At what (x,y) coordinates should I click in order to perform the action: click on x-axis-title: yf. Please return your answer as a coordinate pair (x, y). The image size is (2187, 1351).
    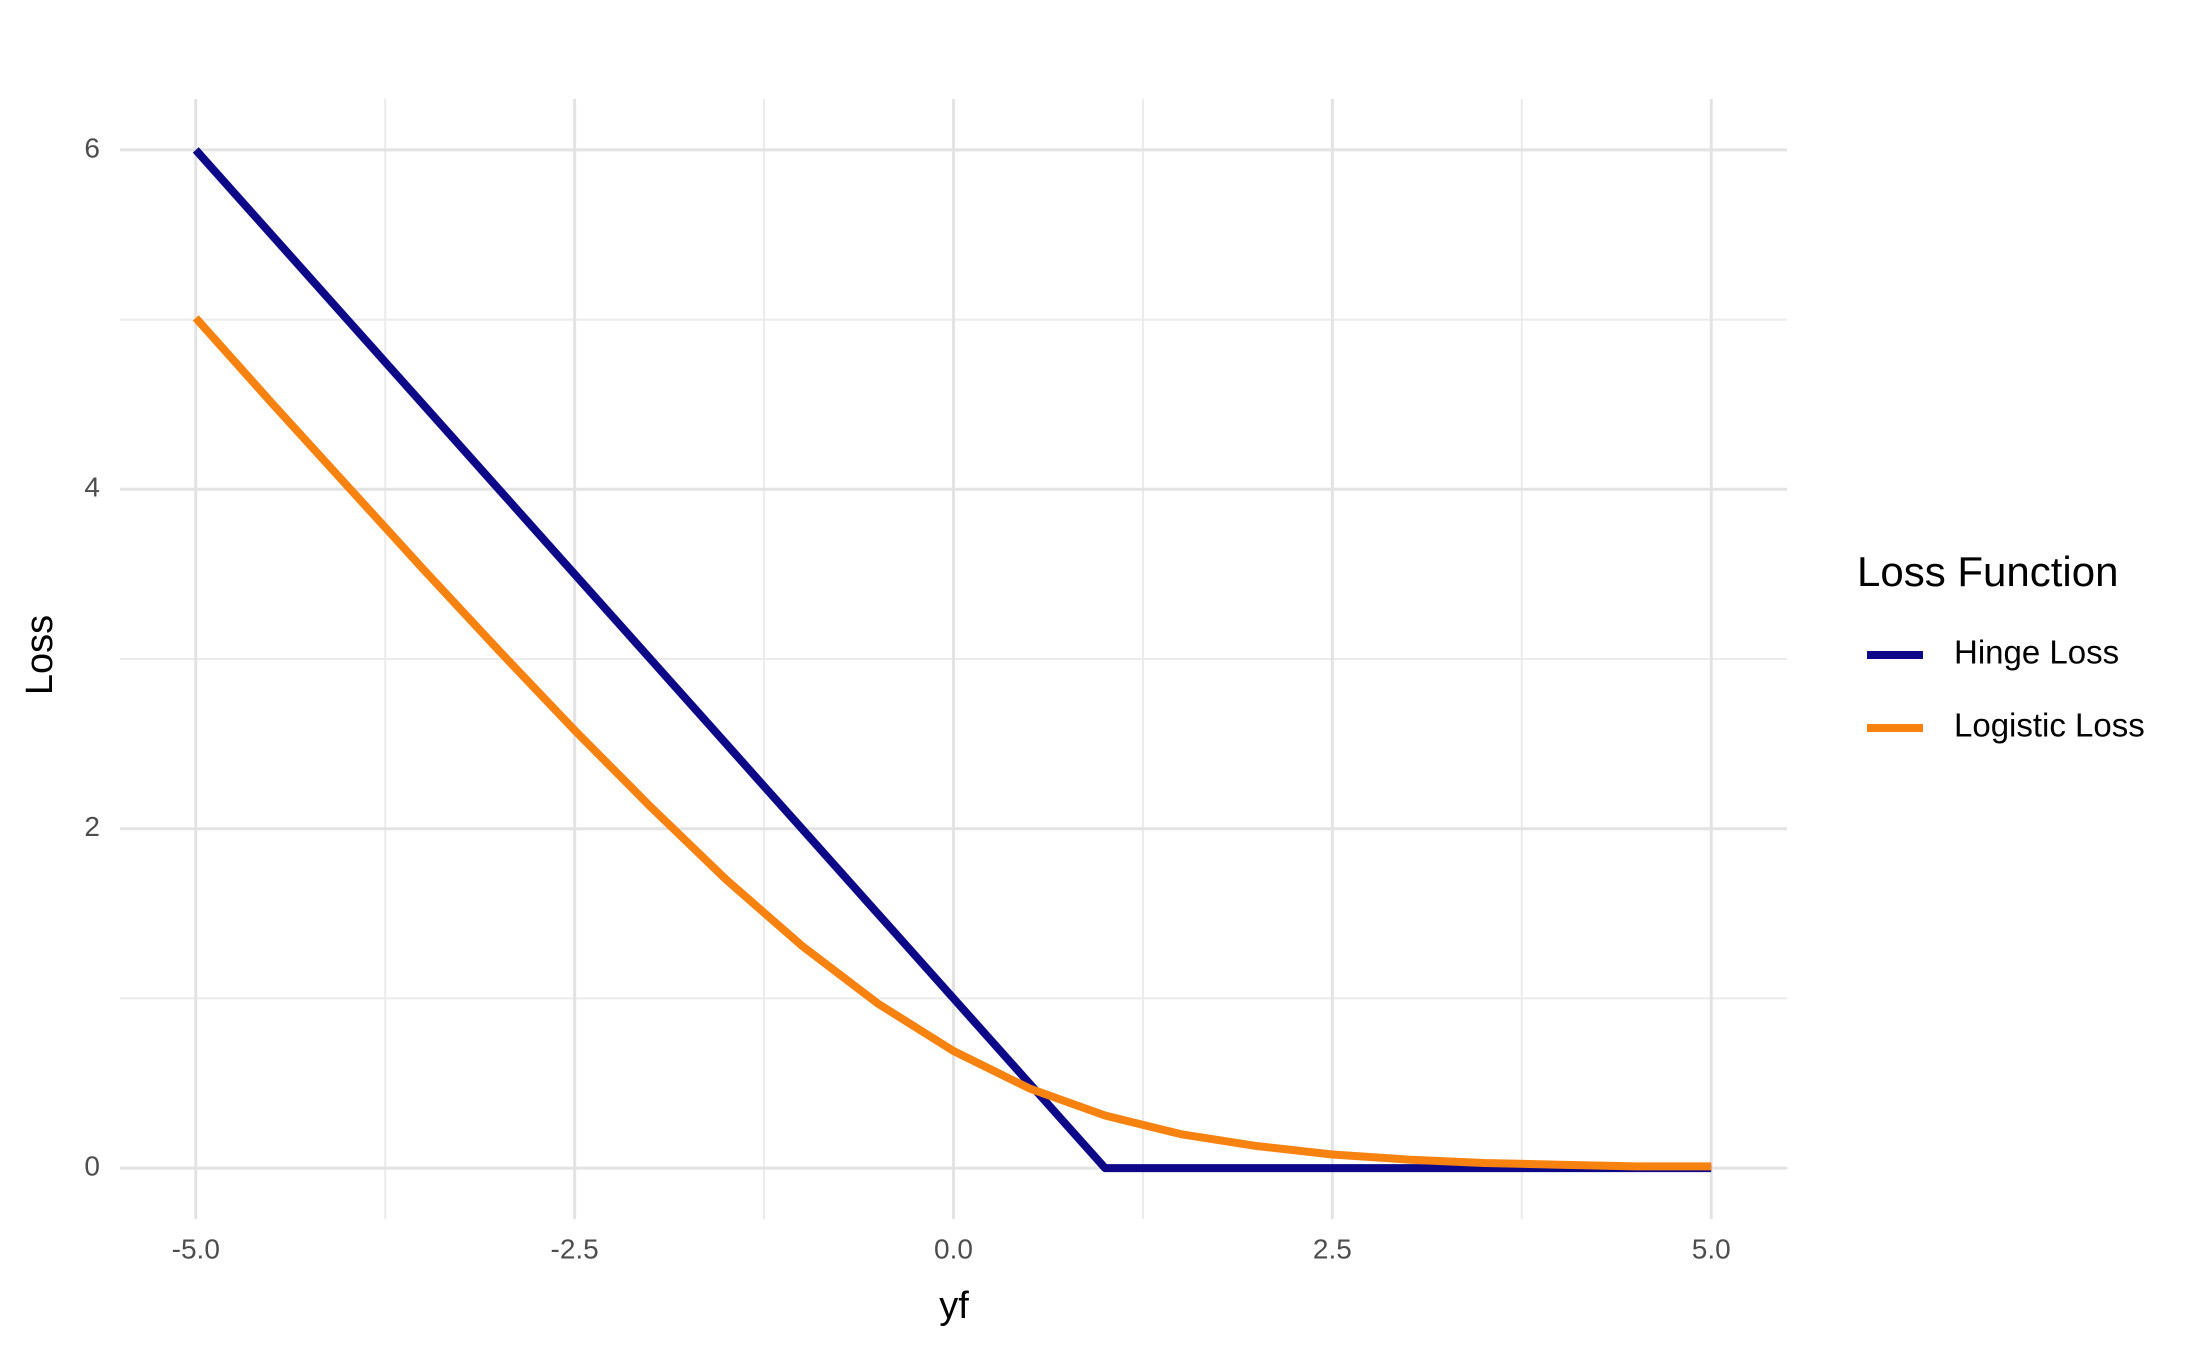
    Looking at the image, I should click on (954, 1306).